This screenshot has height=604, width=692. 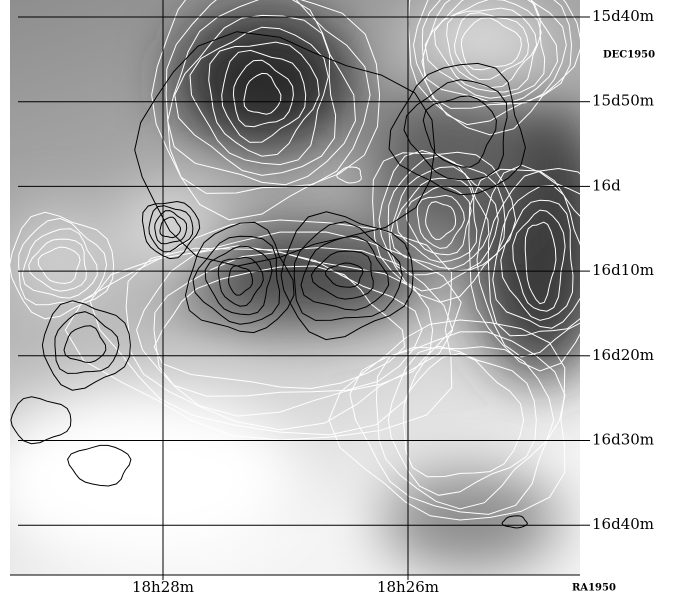 I want to click on ra-title: RA1950, so click(x=594, y=588).